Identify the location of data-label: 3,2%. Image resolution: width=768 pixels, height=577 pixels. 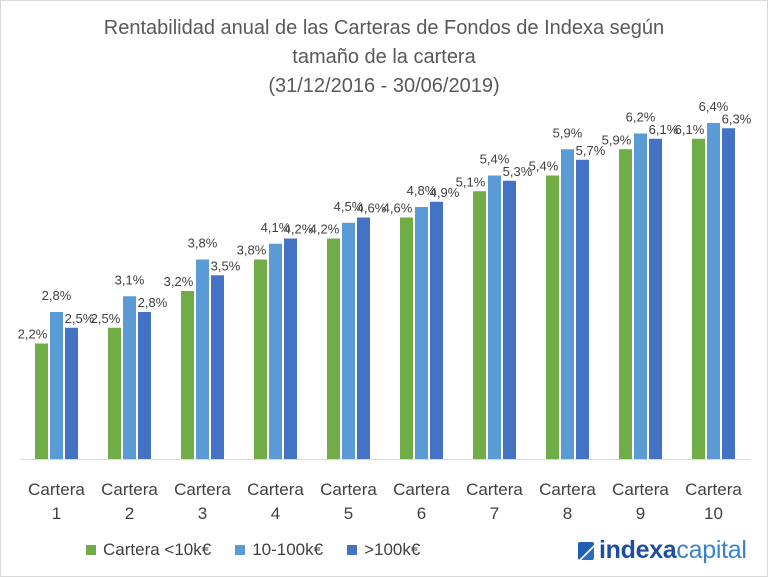
(179, 281).